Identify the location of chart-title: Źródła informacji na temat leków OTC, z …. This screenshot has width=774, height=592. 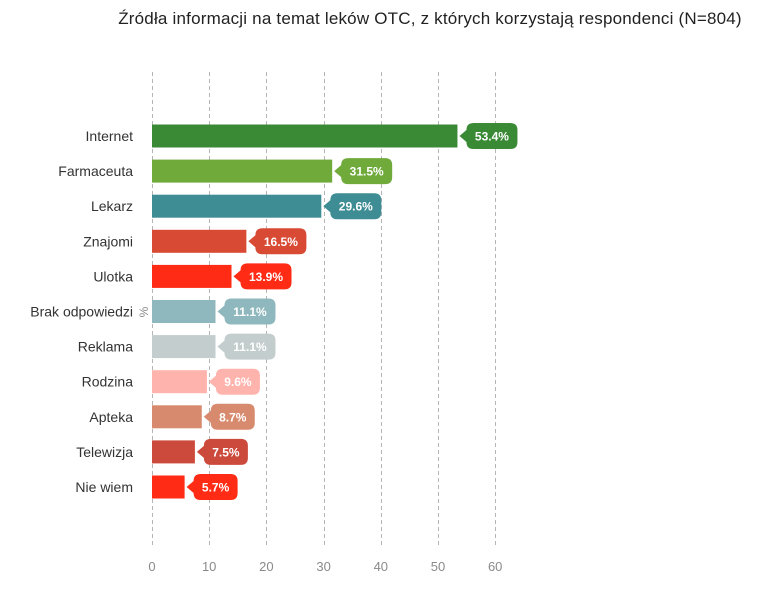
(430, 18).